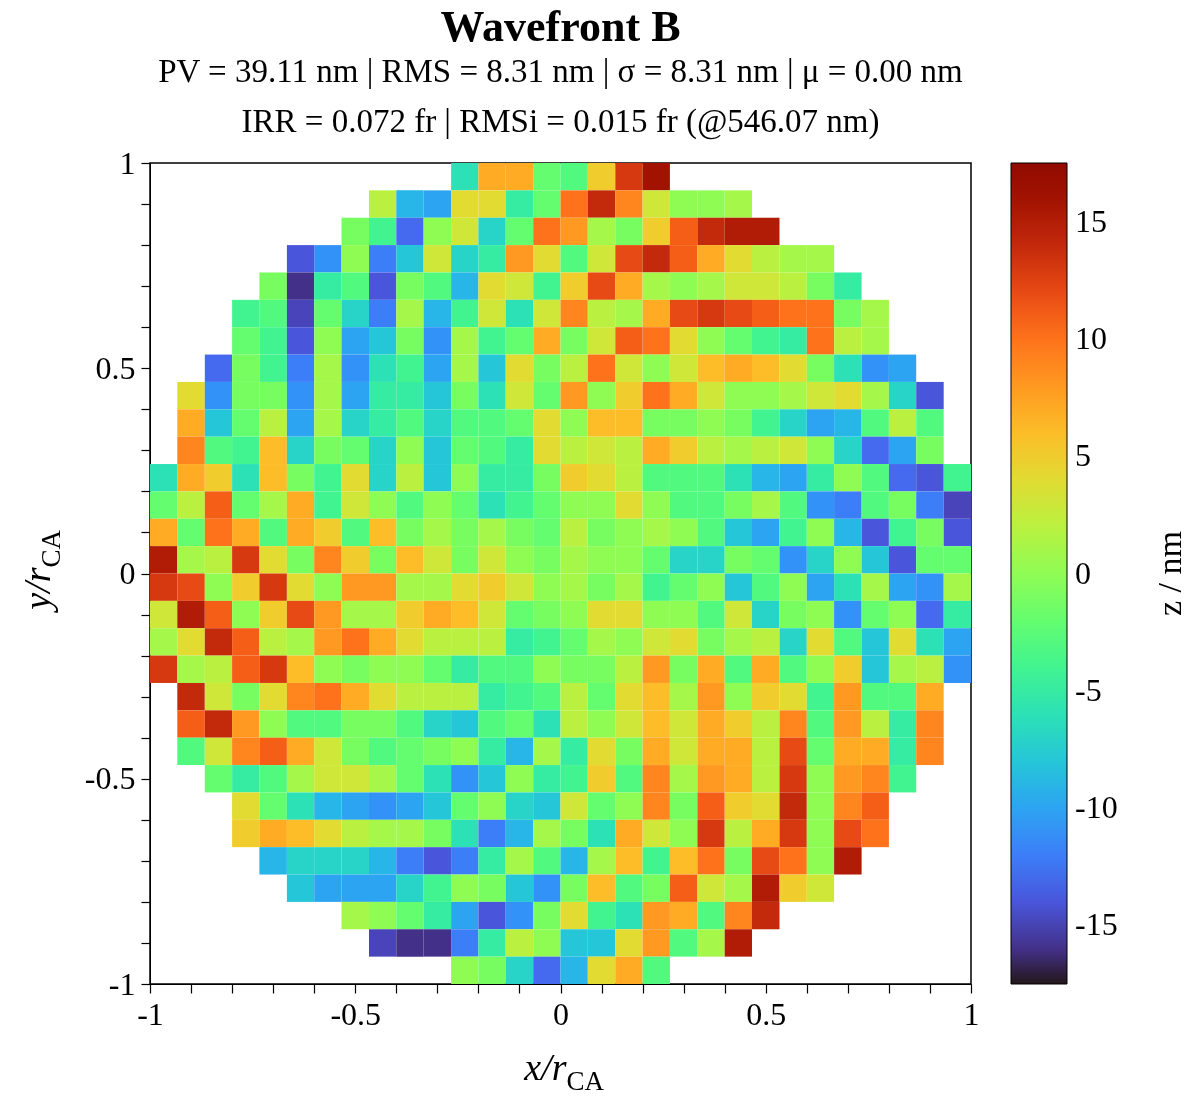  I want to click on chart-title: Wavefront B, so click(560, 26).